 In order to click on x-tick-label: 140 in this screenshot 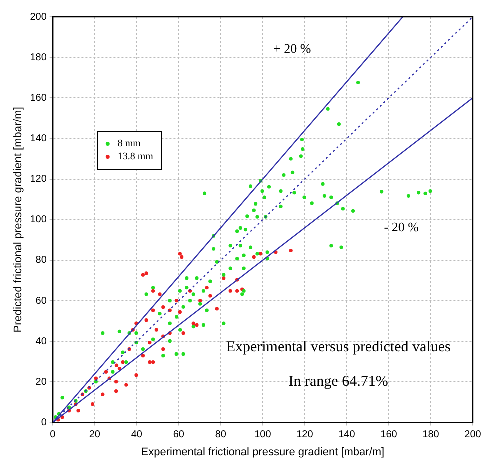, I will do `click(347, 435)`.